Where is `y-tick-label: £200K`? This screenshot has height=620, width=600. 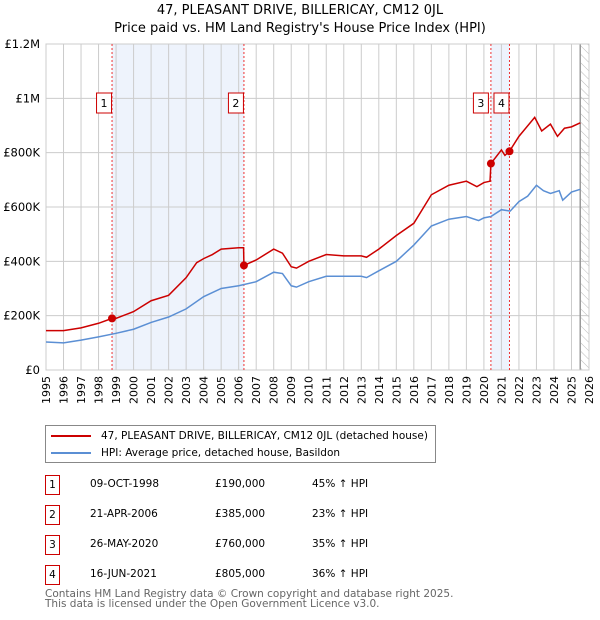
y-tick-label: £200K is located at coordinates (21, 316).